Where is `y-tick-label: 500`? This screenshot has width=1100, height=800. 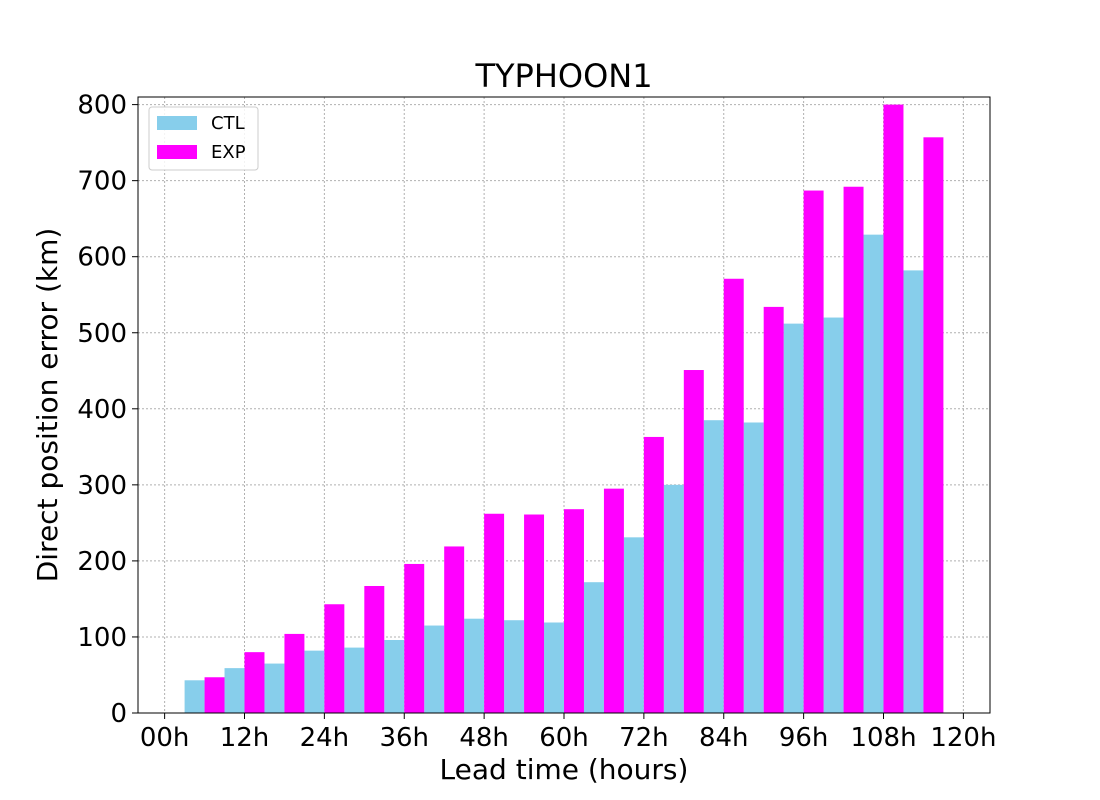 y-tick-label: 500 is located at coordinates (102, 334).